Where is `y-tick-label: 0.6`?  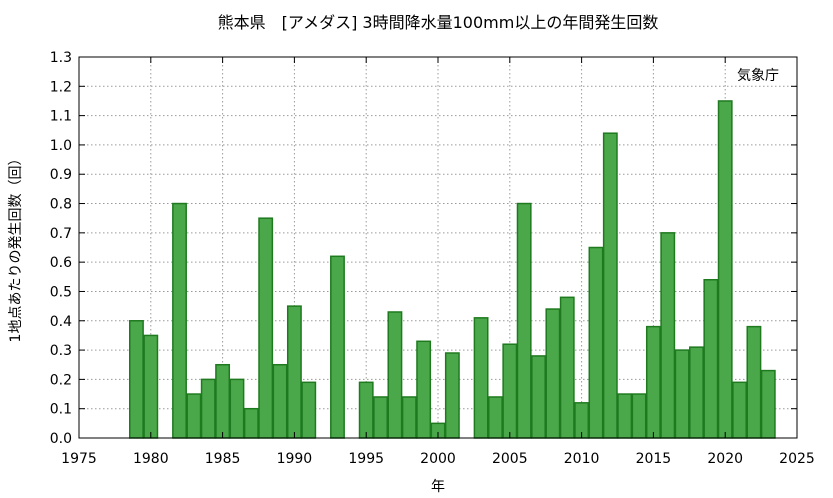
y-tick-label: 0.6 is located at coordinates (61, 263).